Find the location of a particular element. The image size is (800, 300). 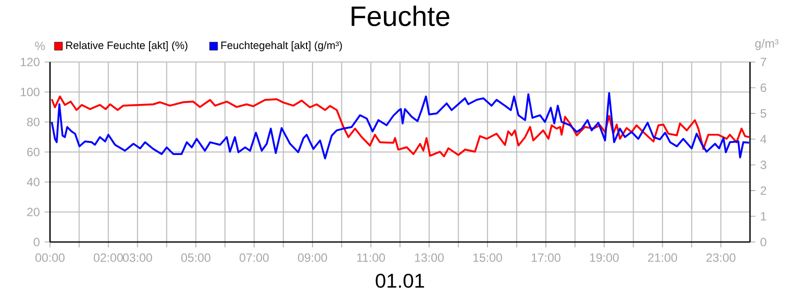

y2-tick-label: 4 is located at coordinates (763, 139).